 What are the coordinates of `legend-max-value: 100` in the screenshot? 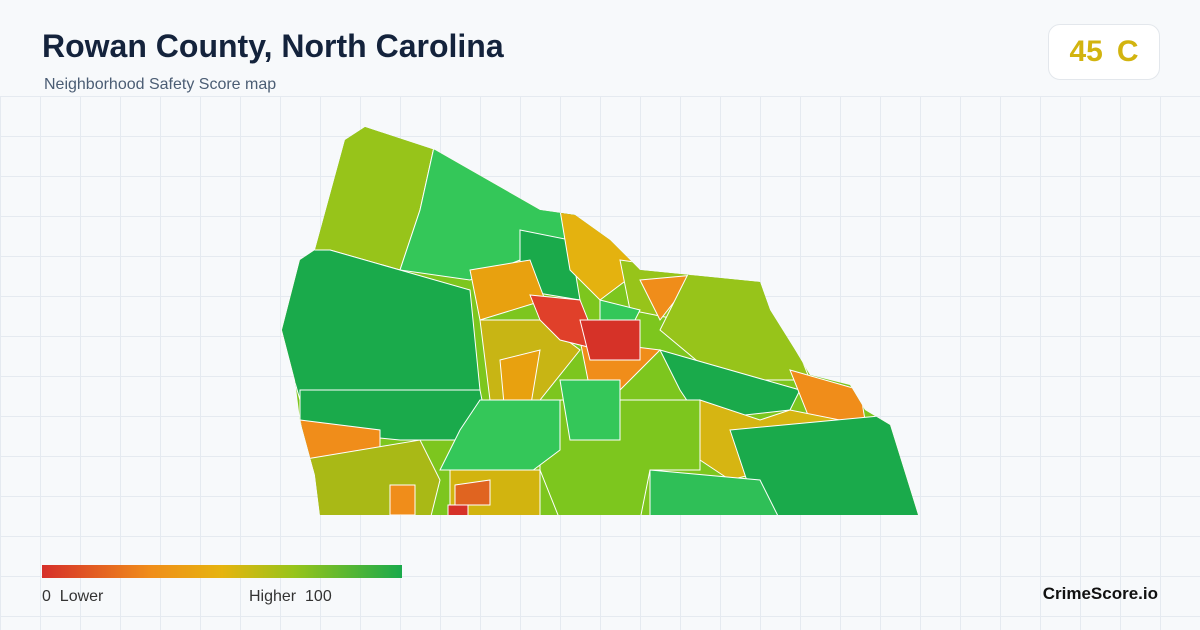 It's located at (318, 596).